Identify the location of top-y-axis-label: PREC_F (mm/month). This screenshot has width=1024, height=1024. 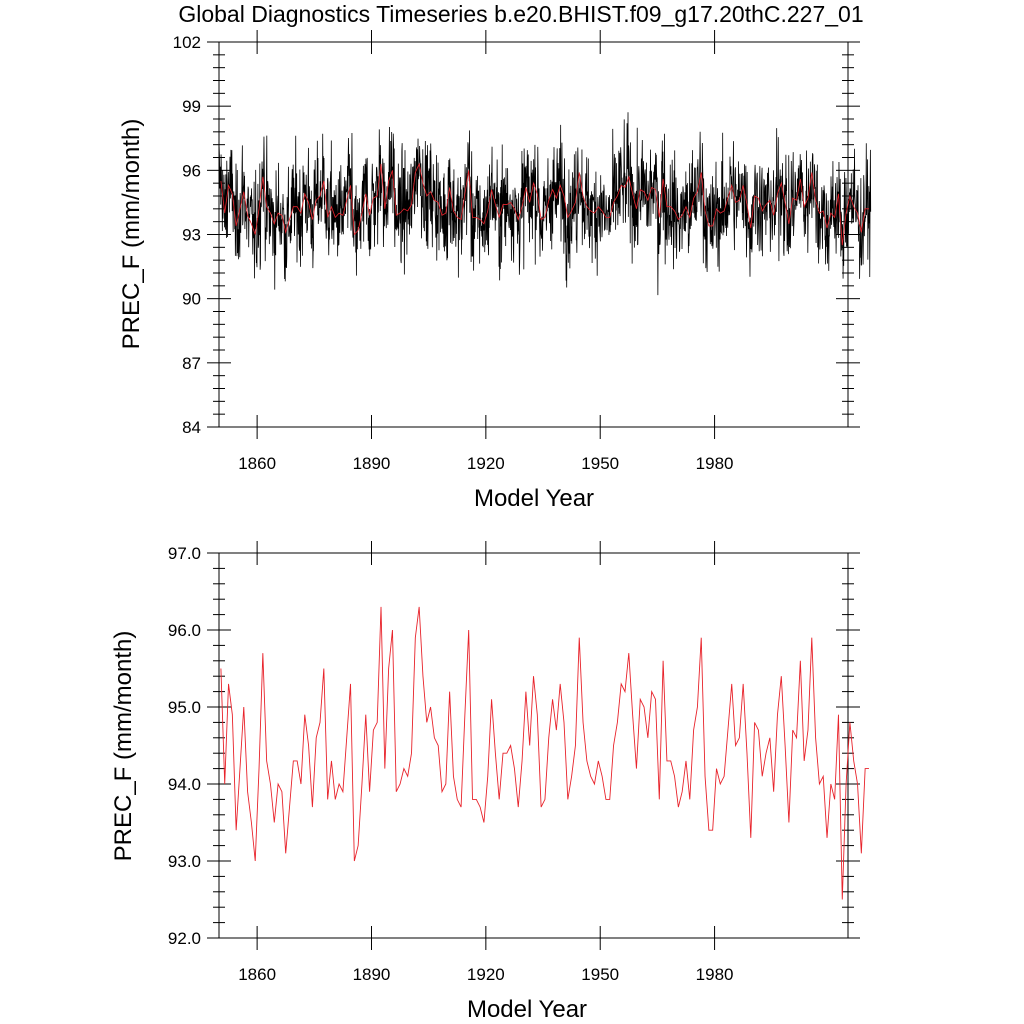
(131, 234).